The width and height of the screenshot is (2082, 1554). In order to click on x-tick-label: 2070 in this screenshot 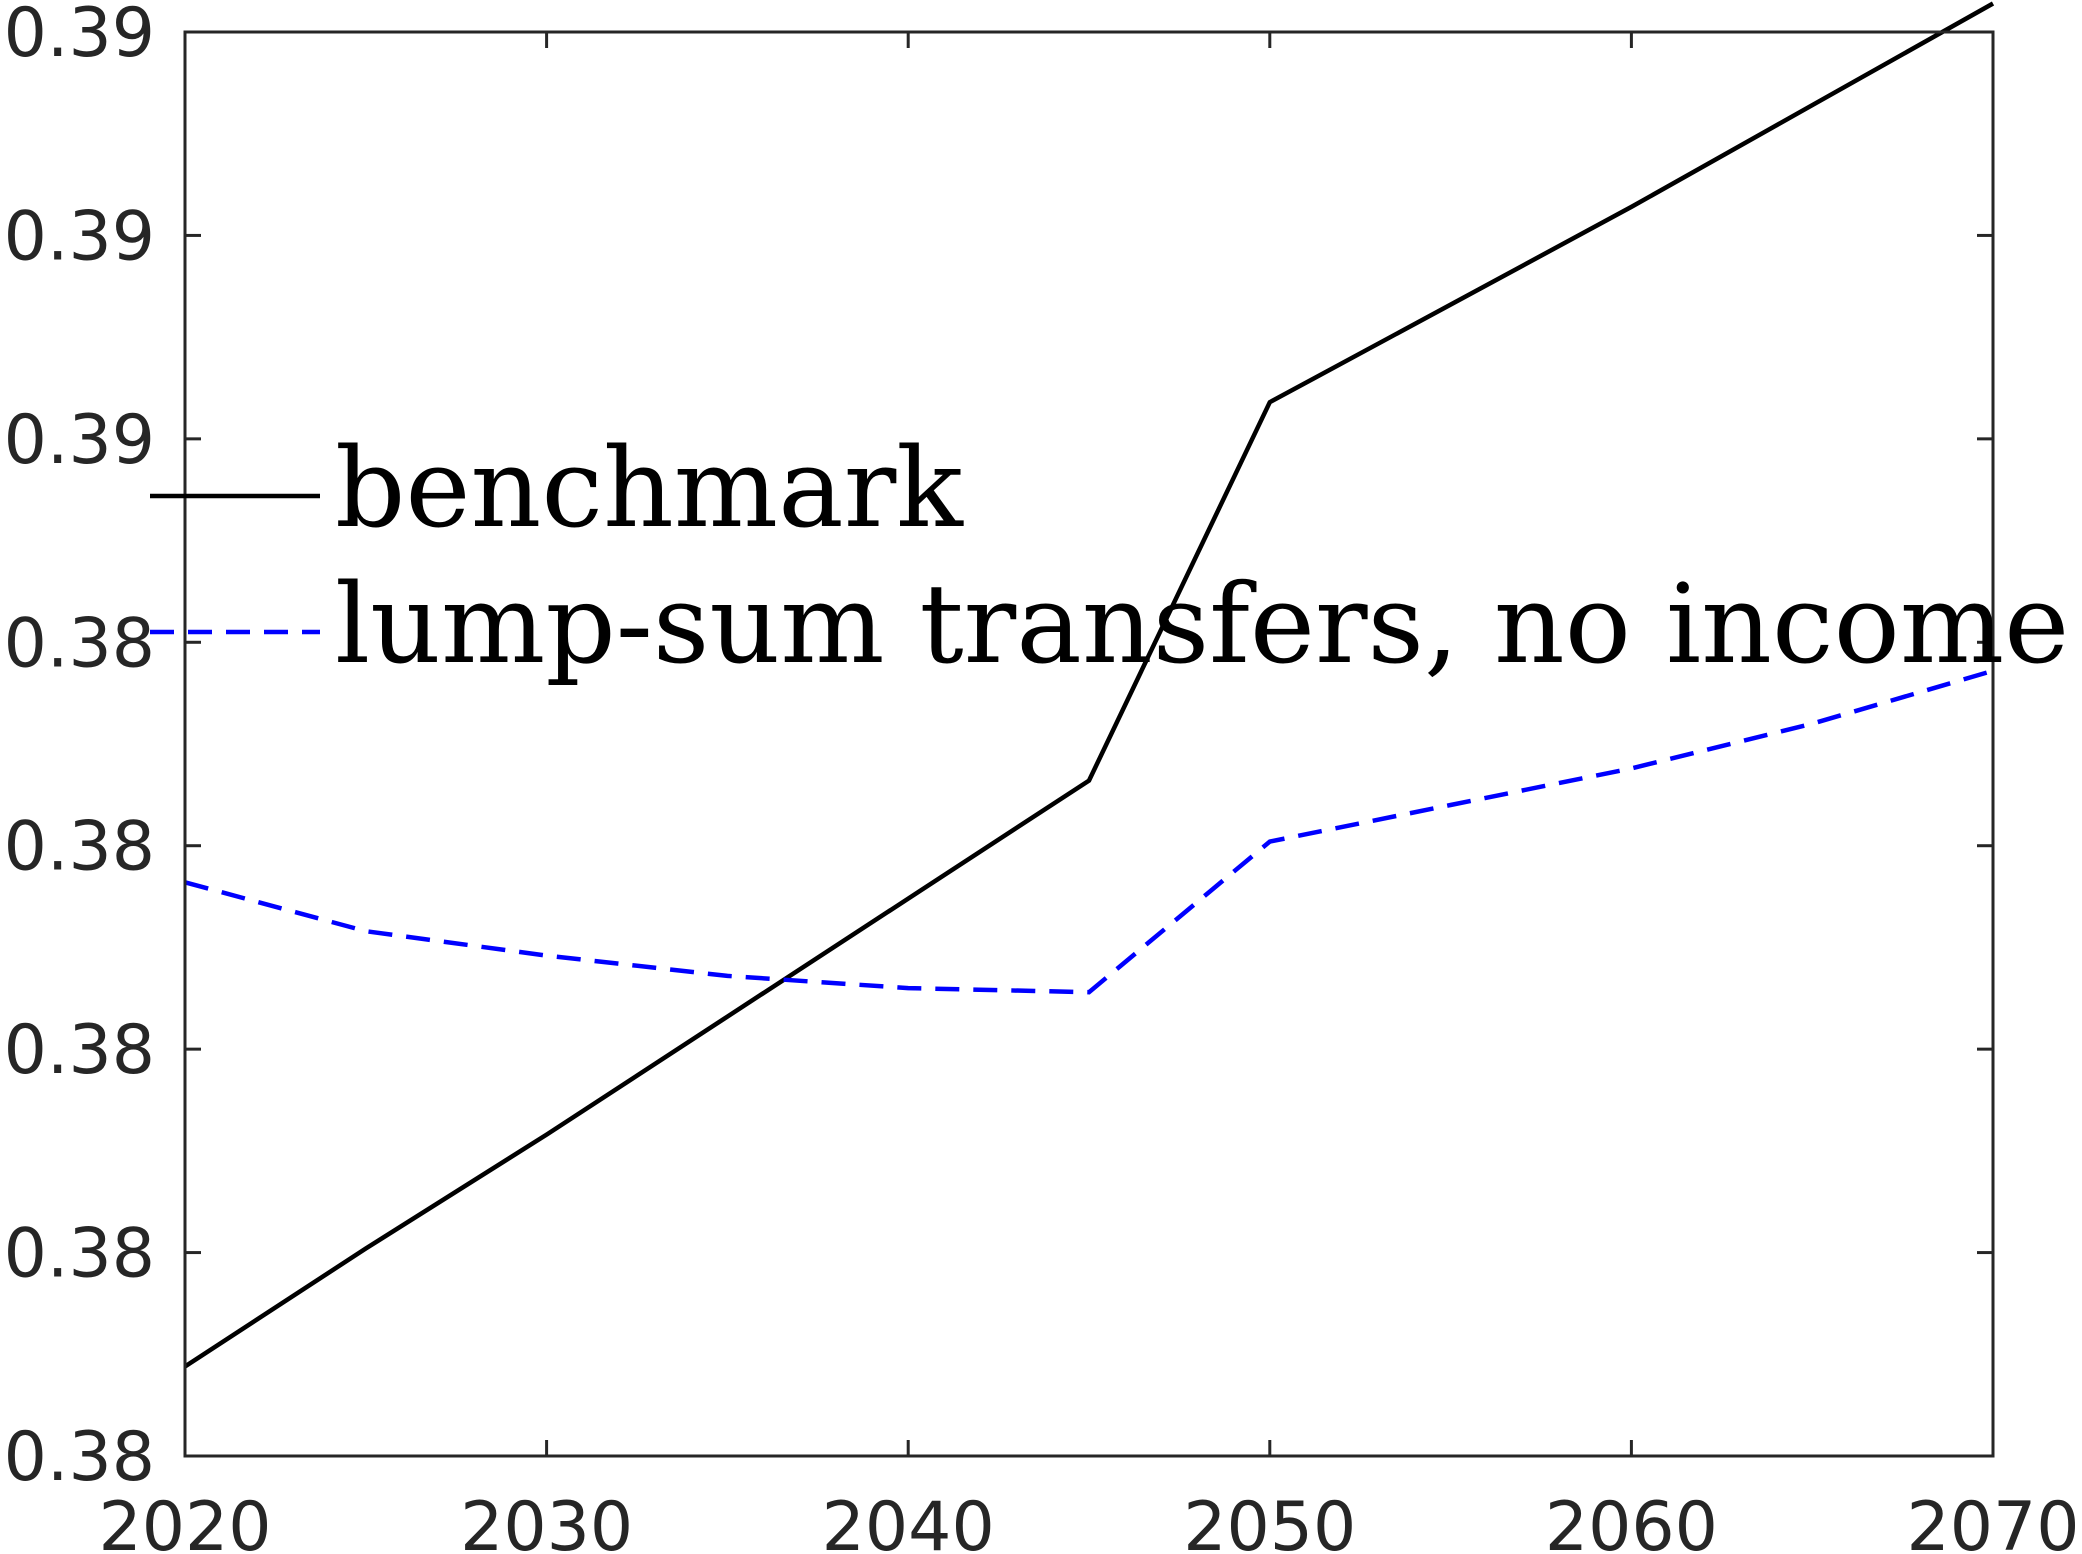, I will do `click(1992, 1521)`.